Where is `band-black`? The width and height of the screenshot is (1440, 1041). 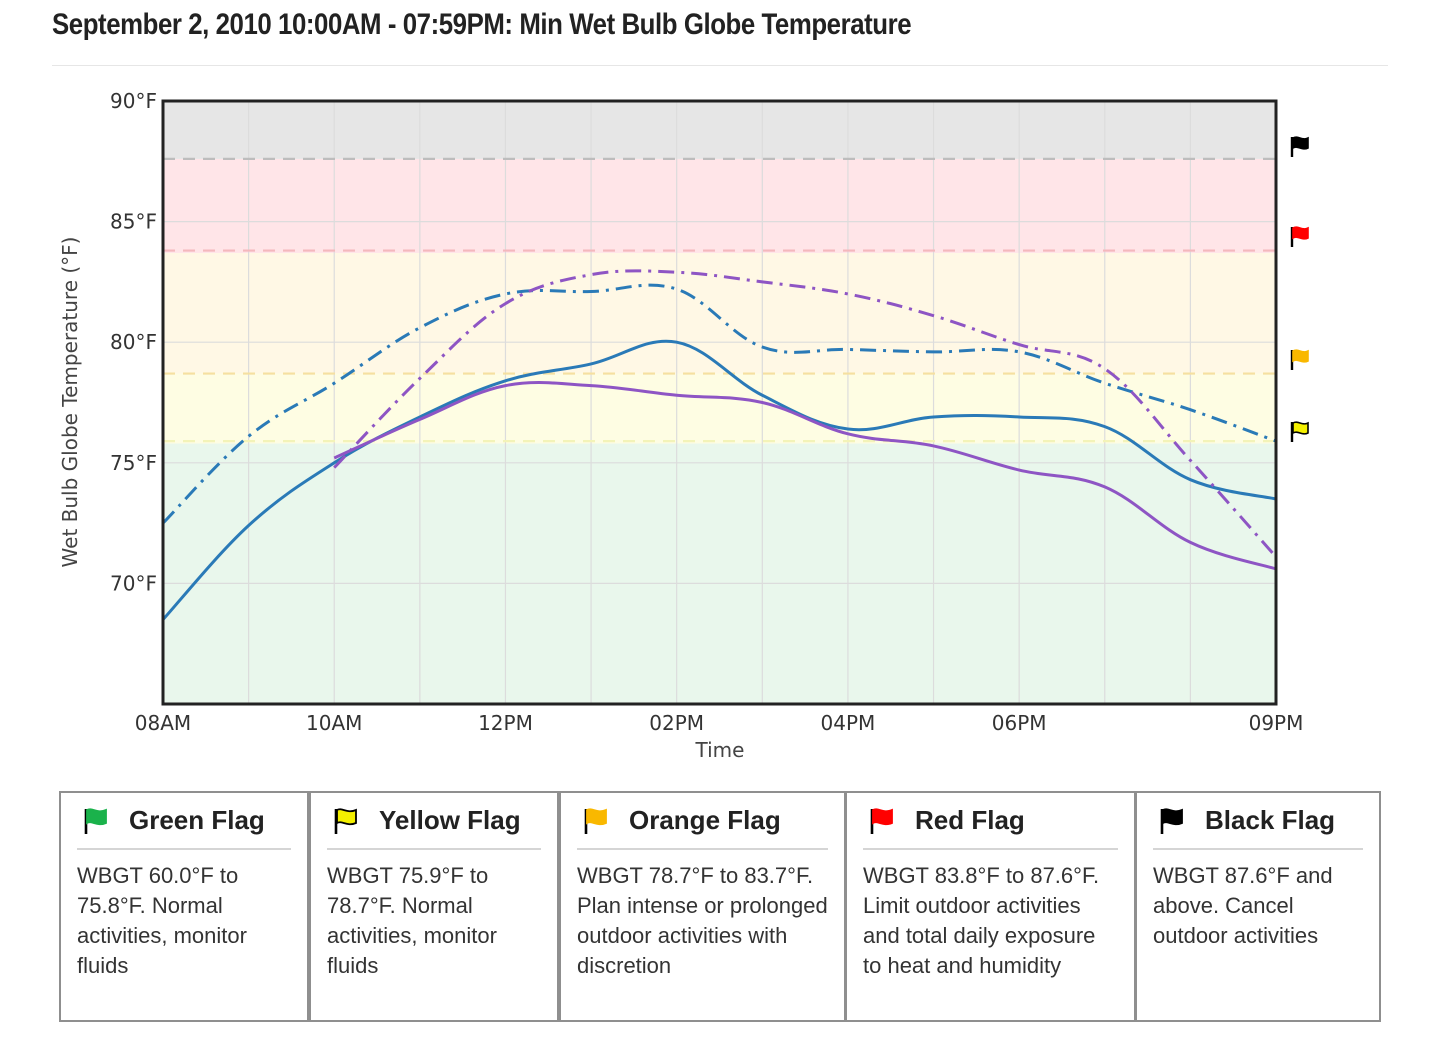
band-black is located at coordinates (719, 130).